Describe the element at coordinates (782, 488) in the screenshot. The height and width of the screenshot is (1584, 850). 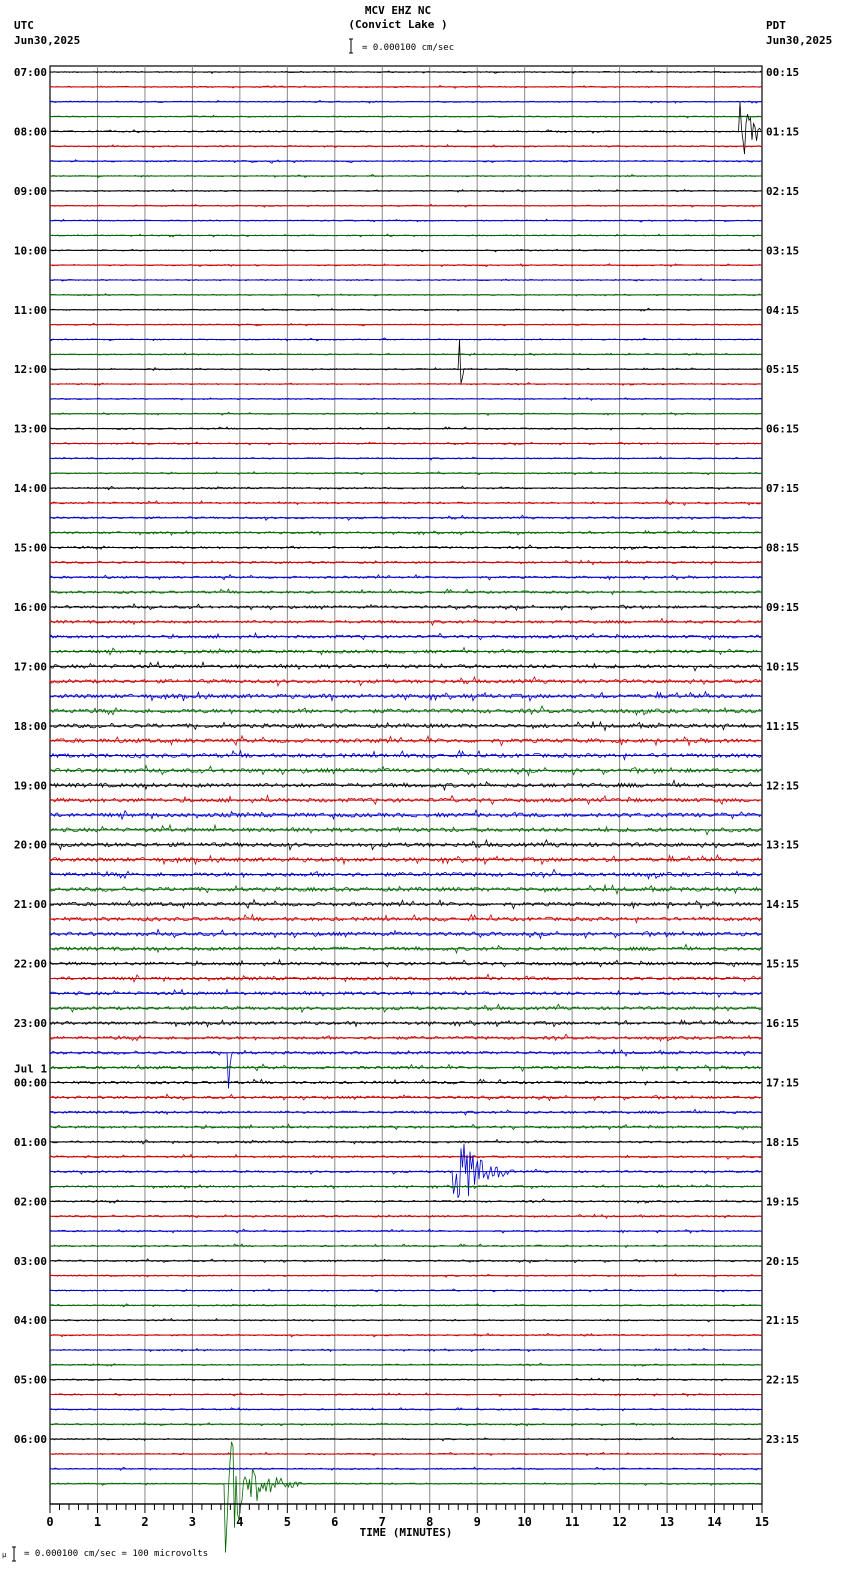
I see `pdt-hour-label: 07:15` at that location.